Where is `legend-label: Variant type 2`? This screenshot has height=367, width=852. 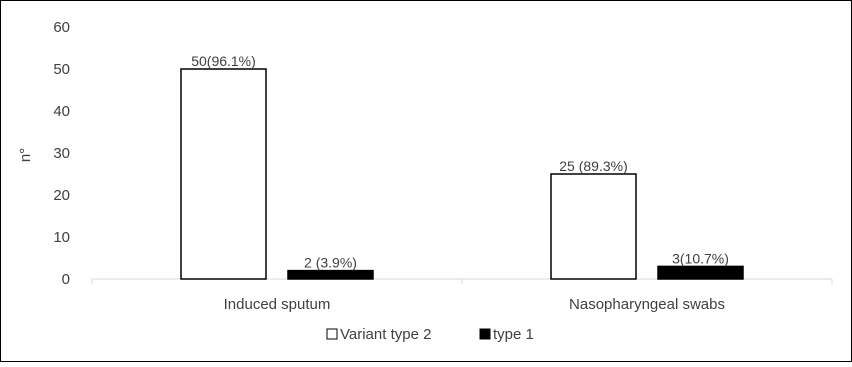 legend-label: Variant type 2 is located at coordinates (385, 334).